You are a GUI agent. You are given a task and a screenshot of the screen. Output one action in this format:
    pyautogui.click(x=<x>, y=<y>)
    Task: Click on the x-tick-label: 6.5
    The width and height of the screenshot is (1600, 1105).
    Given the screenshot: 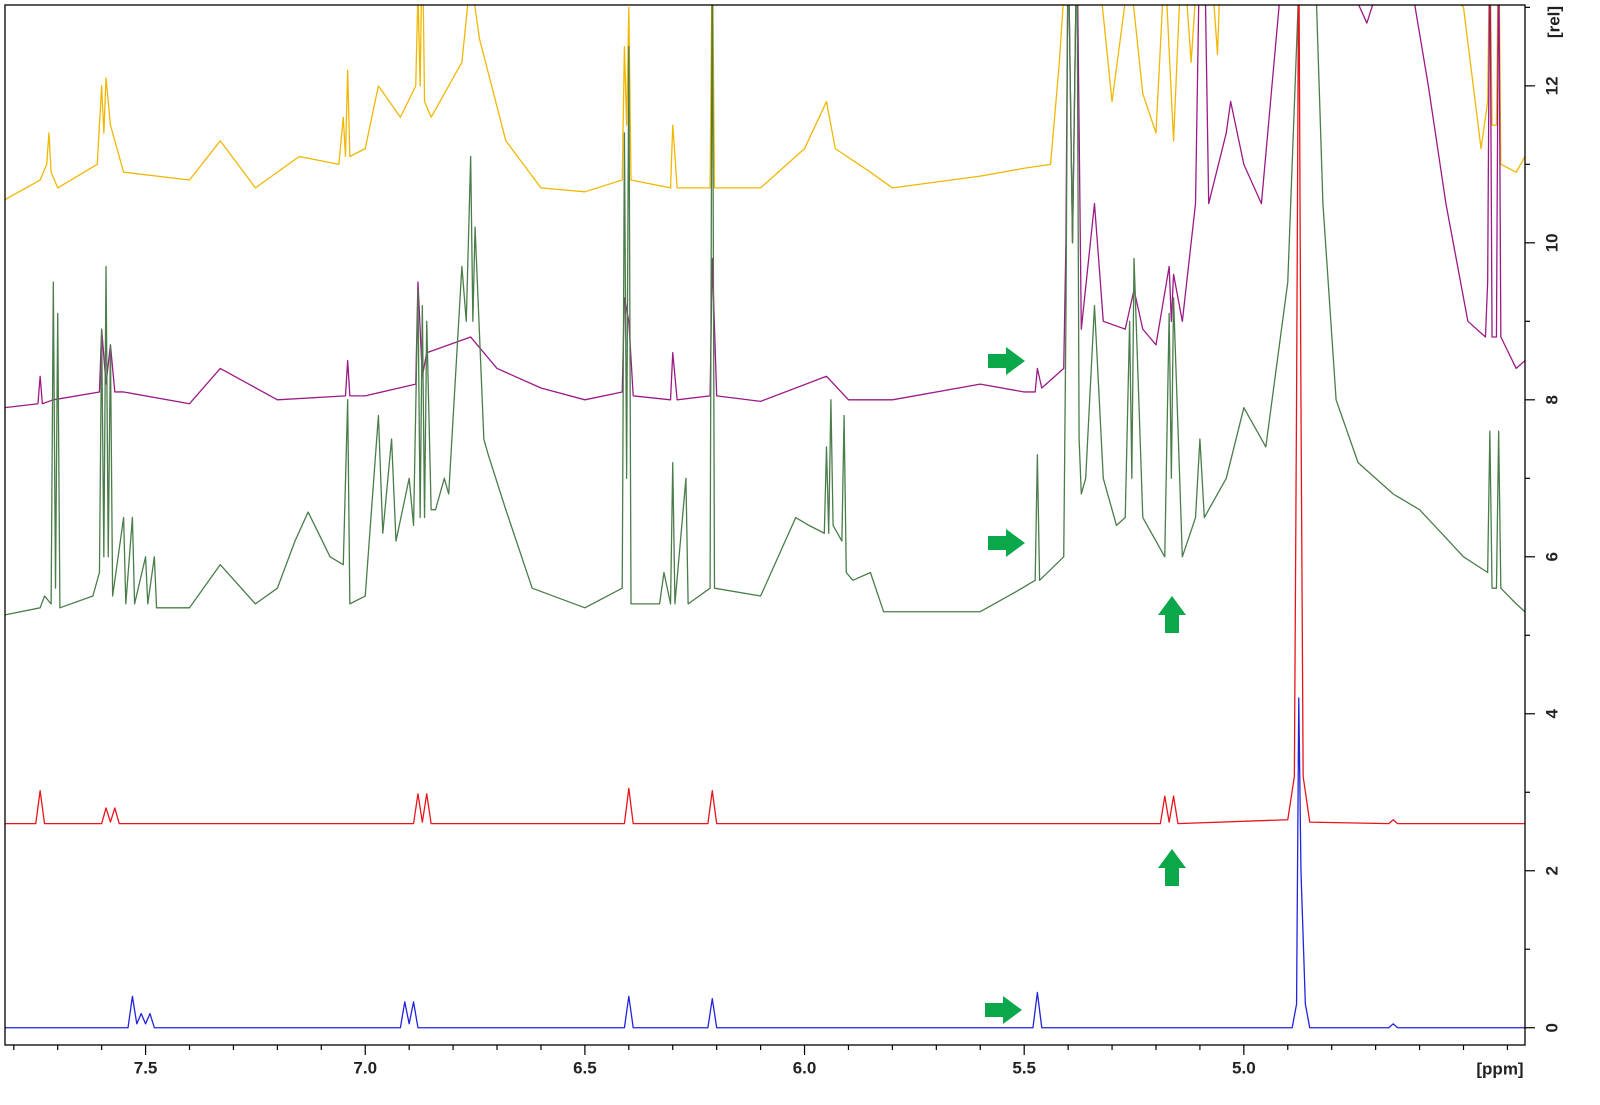 What is the action you would take?
    pyautogui.click(x=585, y=1067)
    